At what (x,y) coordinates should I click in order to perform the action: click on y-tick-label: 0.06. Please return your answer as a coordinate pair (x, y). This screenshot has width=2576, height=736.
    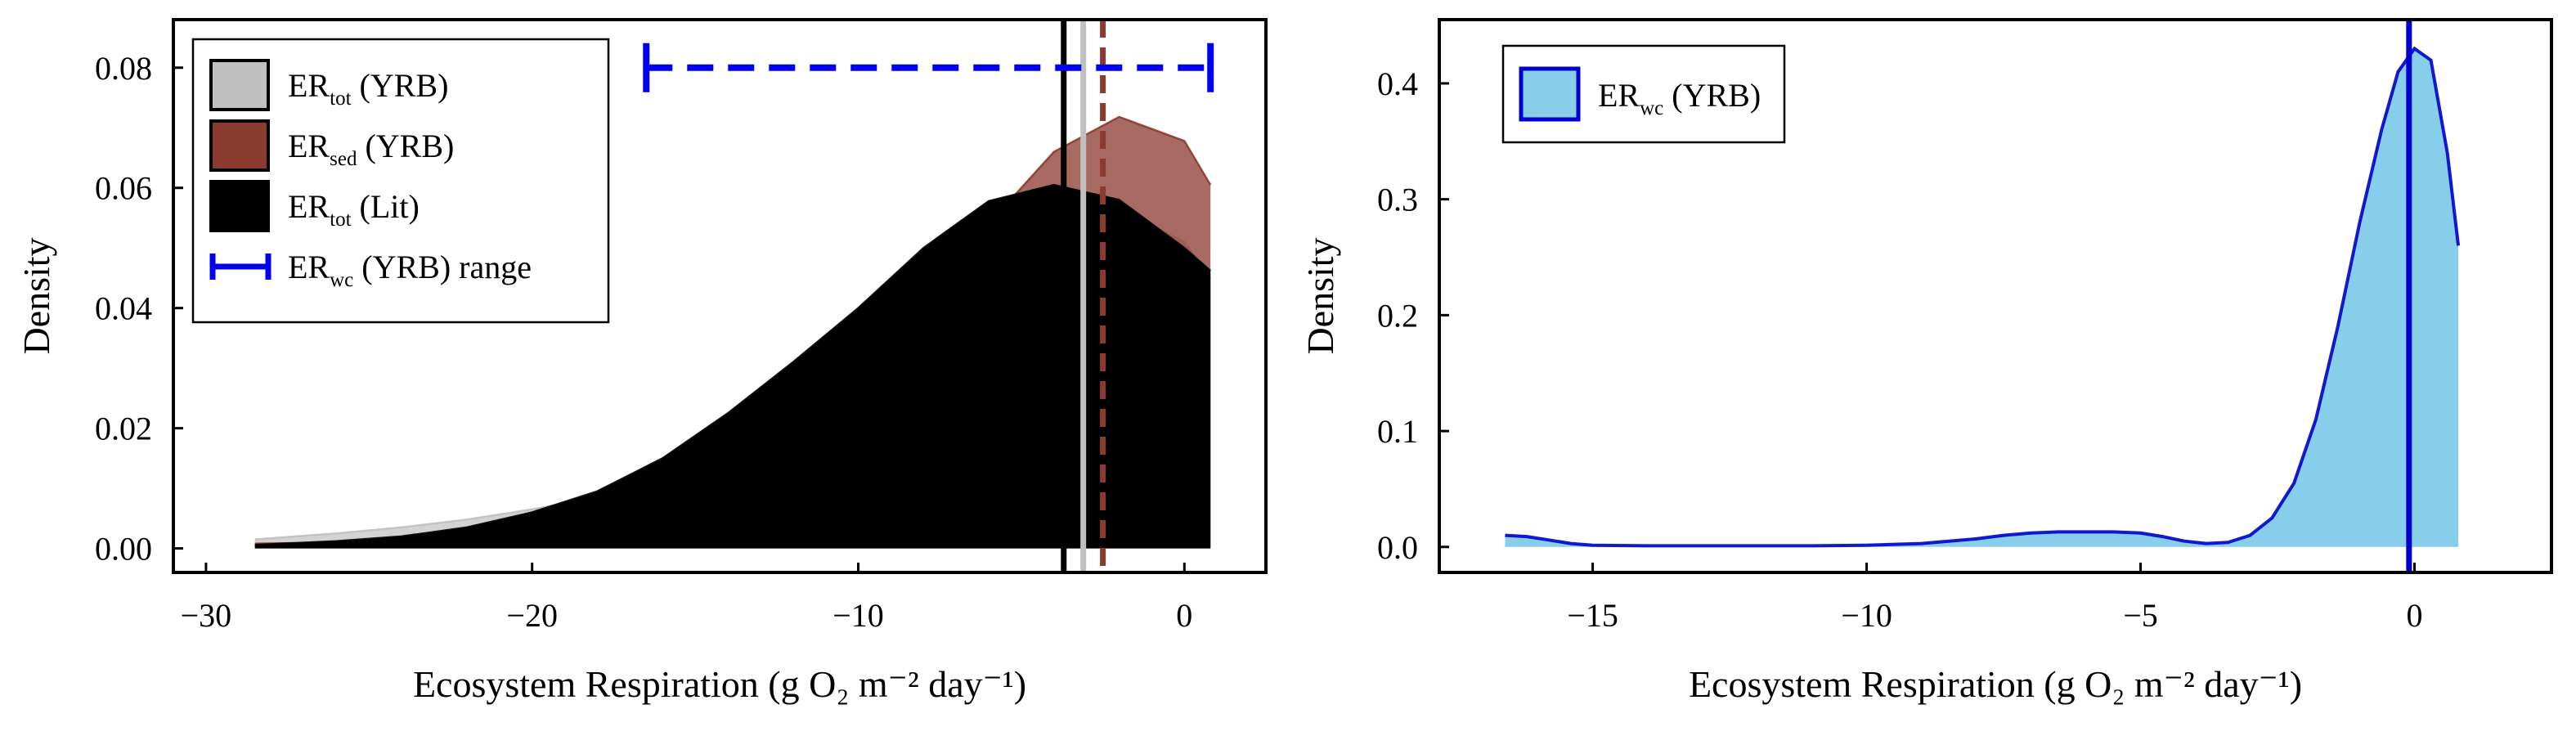
    Looking at the image, I should click on (124, 188).